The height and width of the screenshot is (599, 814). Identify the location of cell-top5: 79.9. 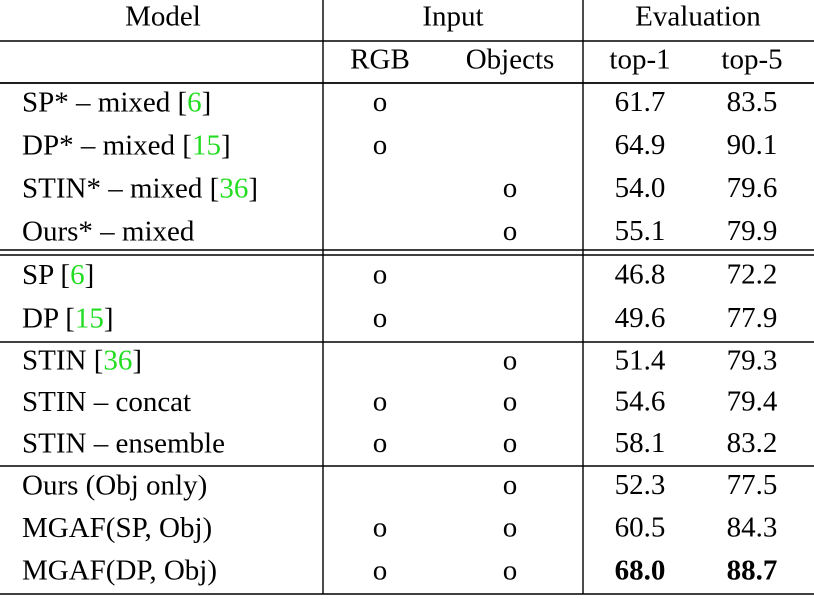
(752, 231).